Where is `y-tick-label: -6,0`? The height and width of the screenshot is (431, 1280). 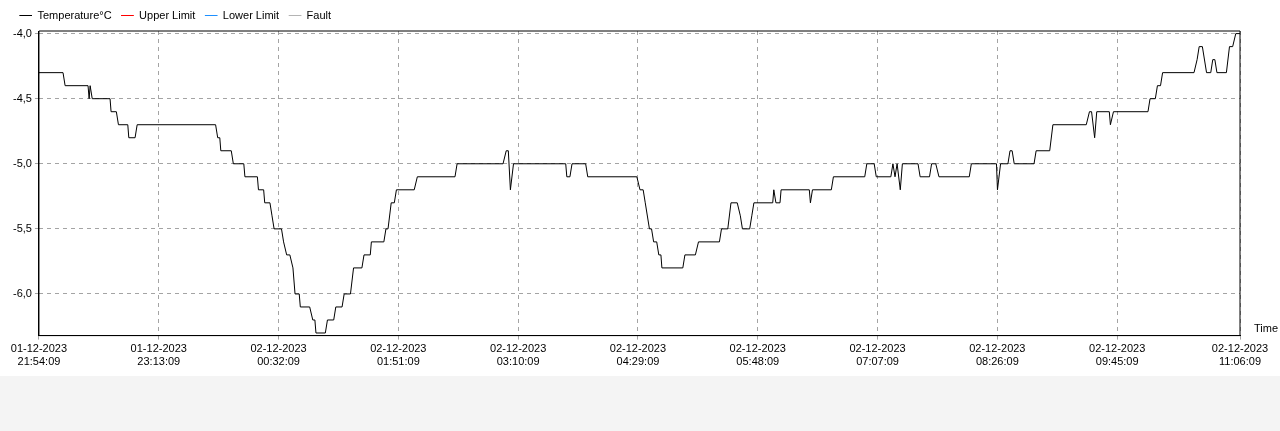
y-tick-label: -6,0 is located at coordinates (22, 292).